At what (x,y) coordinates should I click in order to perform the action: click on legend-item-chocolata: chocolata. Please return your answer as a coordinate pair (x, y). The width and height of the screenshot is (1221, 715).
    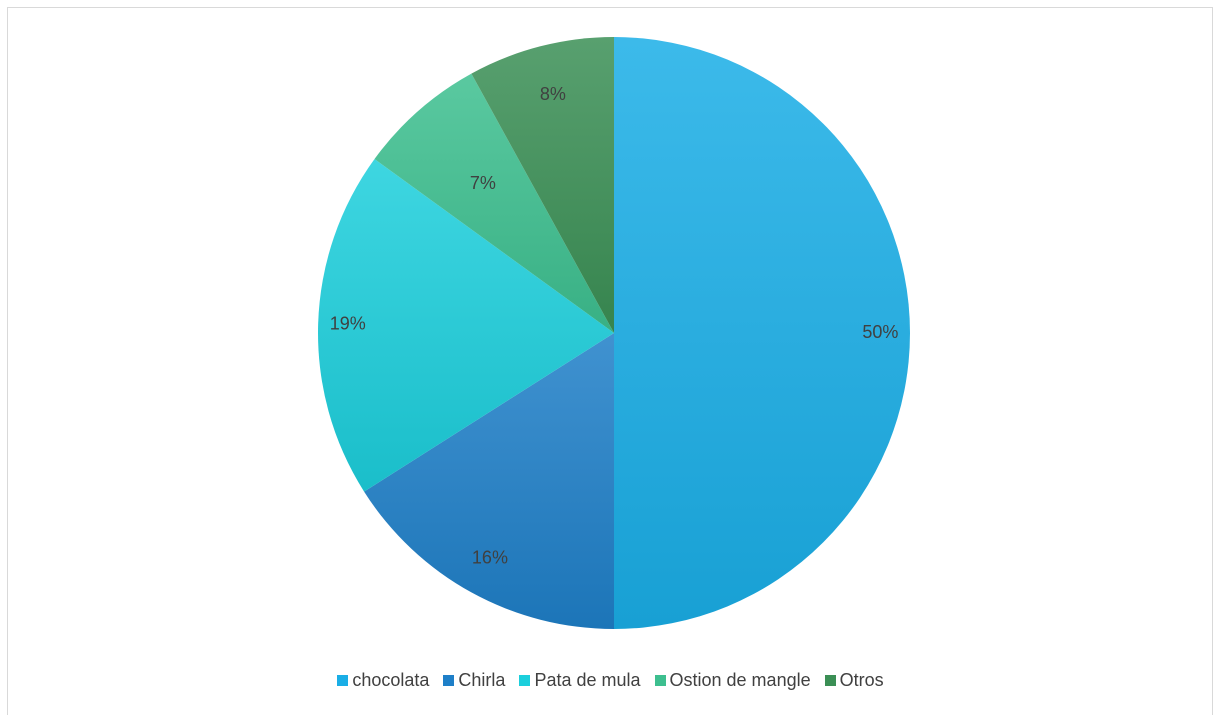
    Looking at the image, I should click on (383, 680).